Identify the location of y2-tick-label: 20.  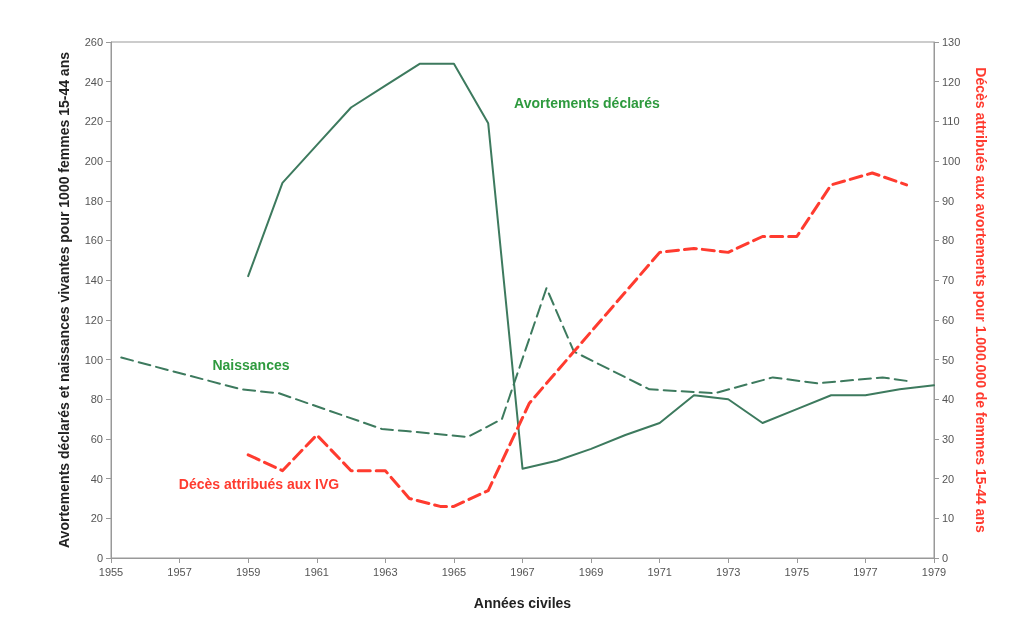
(948, 478).